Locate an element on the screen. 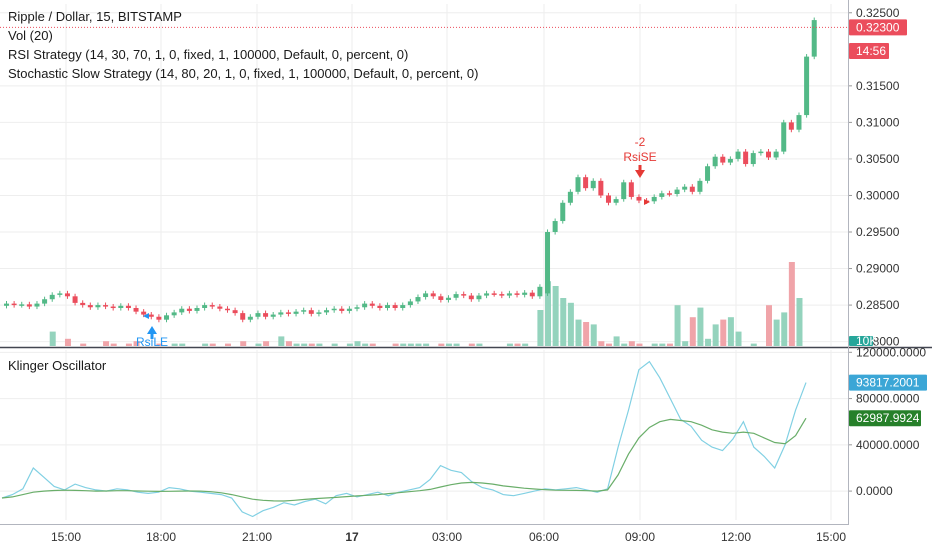  klinger-oscillator-label: Klinger Oscillator is located at coordinates (57, 365).